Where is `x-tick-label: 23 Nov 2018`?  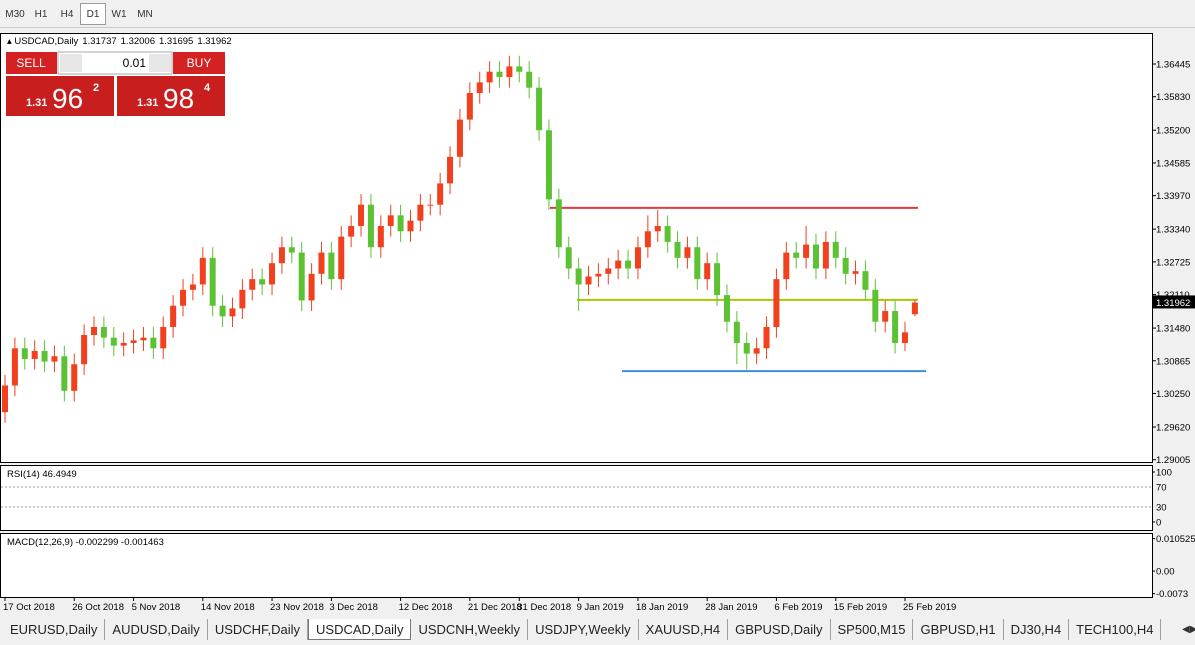
x-tick-label: 23 Nov 2018 is located at coordinates (297, 607).